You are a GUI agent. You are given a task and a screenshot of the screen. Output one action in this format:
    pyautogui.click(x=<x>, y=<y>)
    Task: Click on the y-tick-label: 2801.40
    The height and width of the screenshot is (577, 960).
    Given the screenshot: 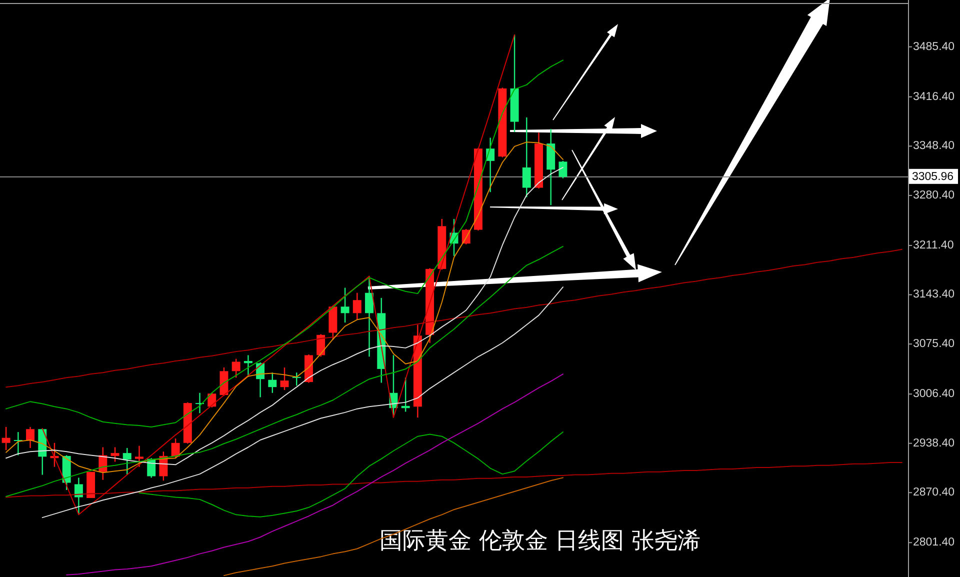 What is the action you would take?
    pyautogui.click(x=934, y=542)
    